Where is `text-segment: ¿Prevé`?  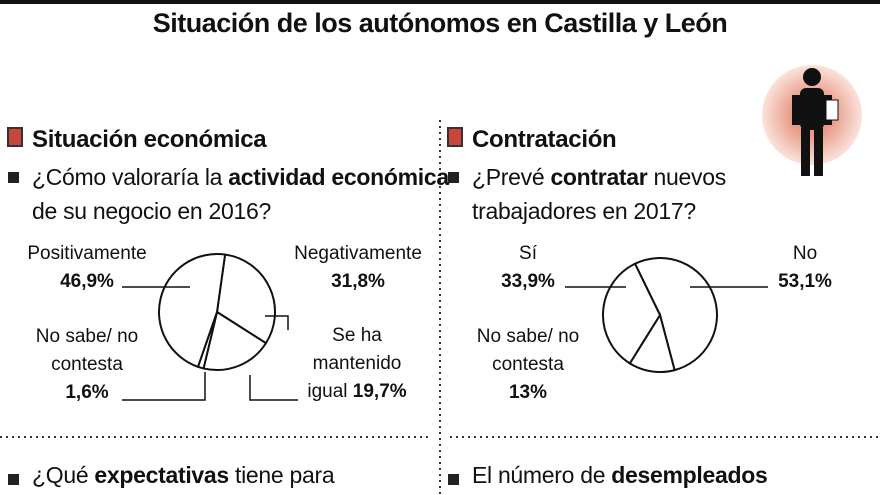 text-segment: ¿Prevé is located at coordinates (511, 177).